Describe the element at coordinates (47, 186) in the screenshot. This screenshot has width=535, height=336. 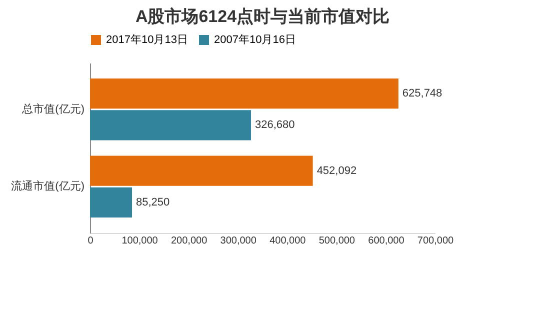
I see `y-tick-label: 流通市值(亿元)` at that location.